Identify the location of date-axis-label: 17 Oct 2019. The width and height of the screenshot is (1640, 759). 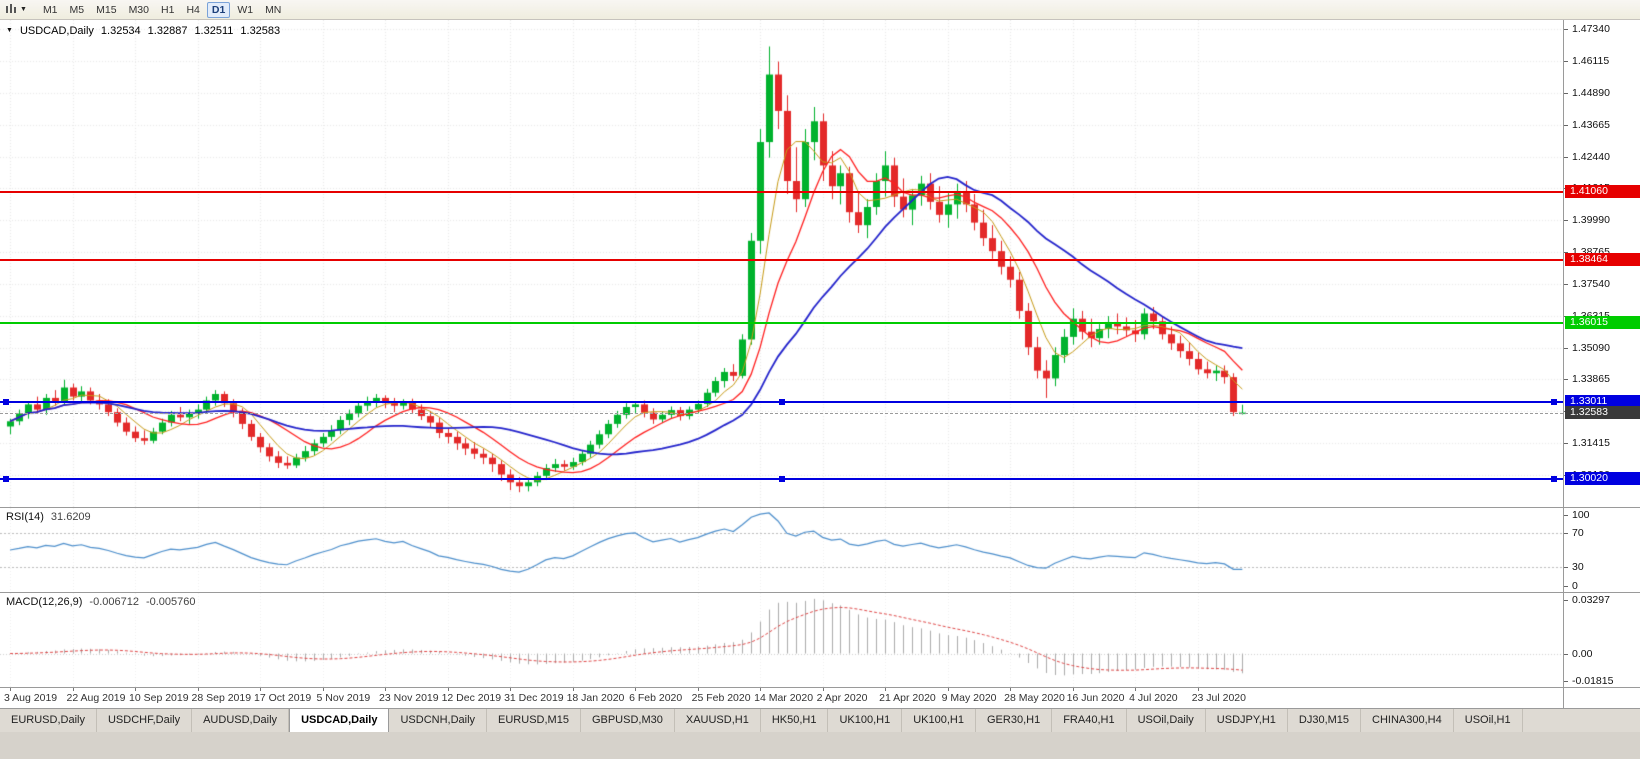
(283, 698).